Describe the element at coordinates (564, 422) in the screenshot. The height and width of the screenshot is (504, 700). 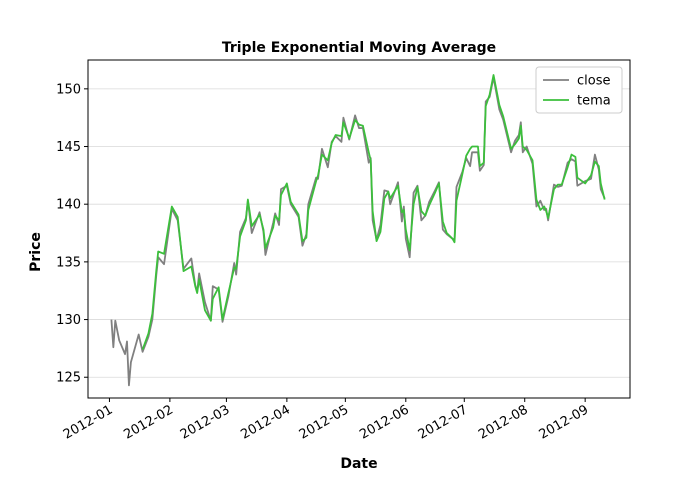
I see `x-tick-label: 2012-09` at that location.